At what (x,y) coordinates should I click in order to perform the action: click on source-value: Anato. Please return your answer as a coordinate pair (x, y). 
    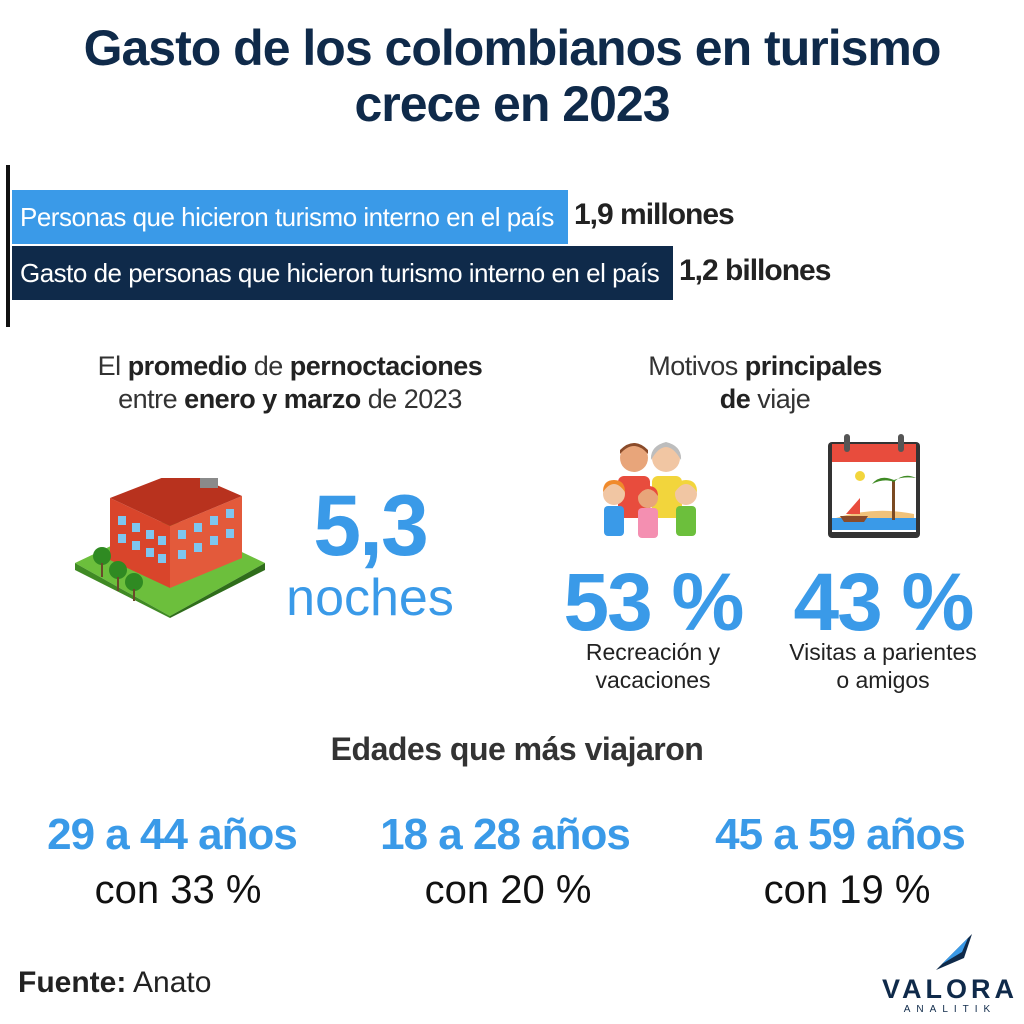
    Looking at the image, I should click on (169, 982).